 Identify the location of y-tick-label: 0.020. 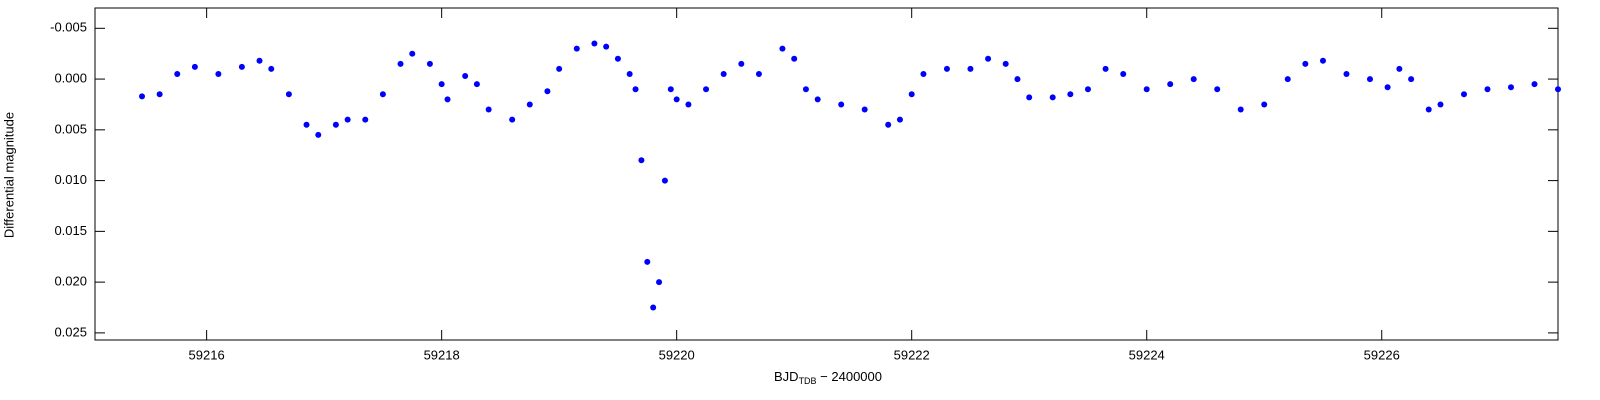
(70, 281).